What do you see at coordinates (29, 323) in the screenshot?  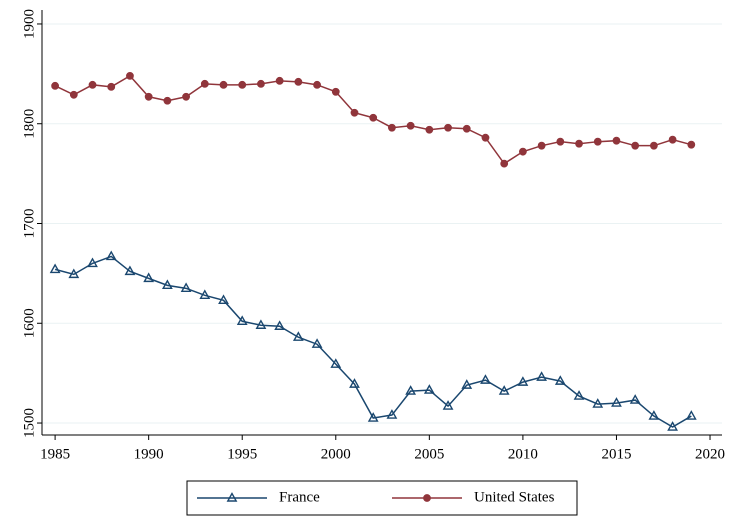 I see `y-tick-label: 1600` at bounding box center [29, 323].